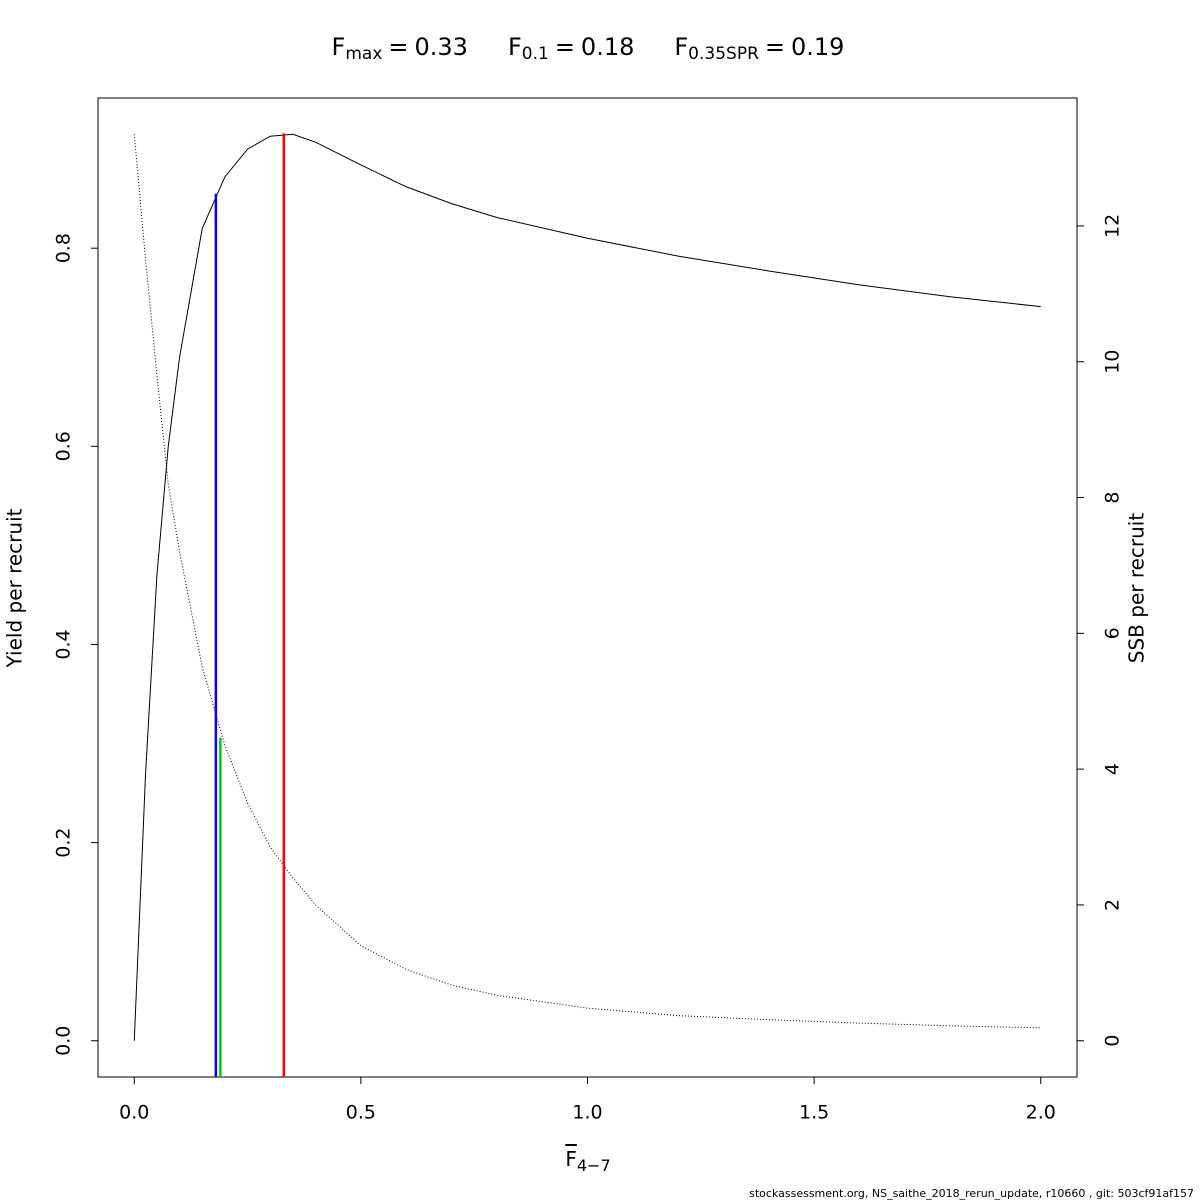 The height and width of the screenshot is (1200, 1200). I want to click on y2-tick-label: 8, so click(1113, 497).